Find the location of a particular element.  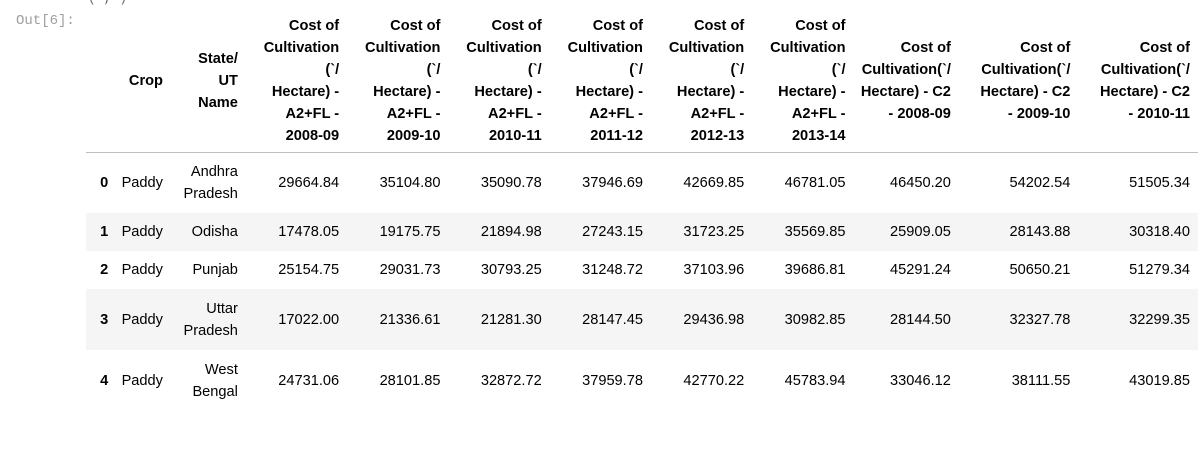

row-index: 1 is located at coordinates (104, 232).